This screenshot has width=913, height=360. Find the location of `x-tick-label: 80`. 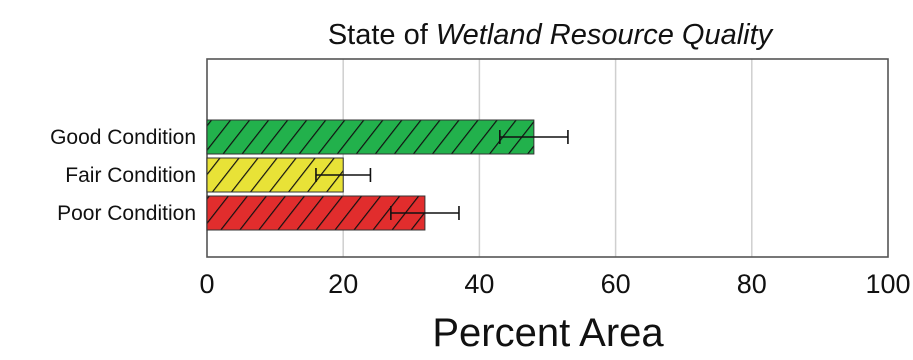

x-tick-label: 80 is located at coordinates (752, 284).